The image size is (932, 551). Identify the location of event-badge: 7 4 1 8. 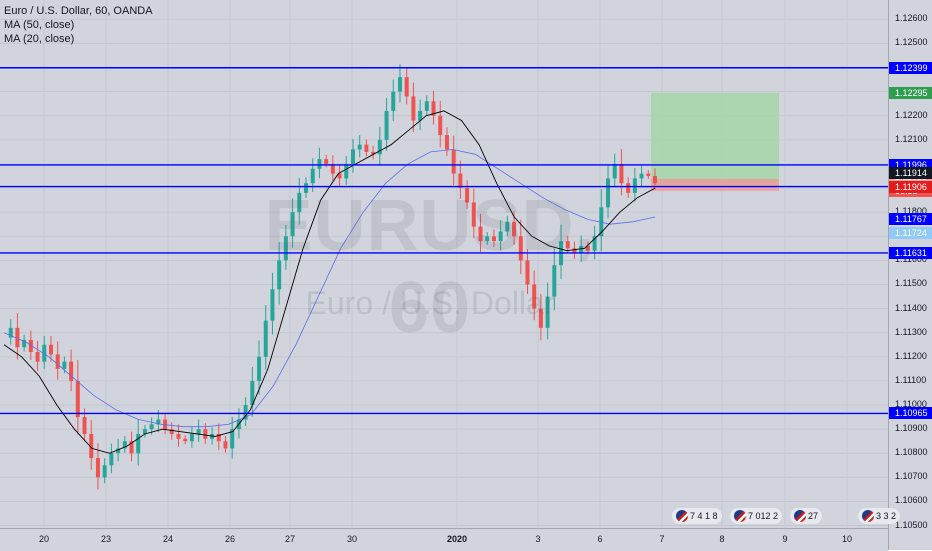
(697, 516).